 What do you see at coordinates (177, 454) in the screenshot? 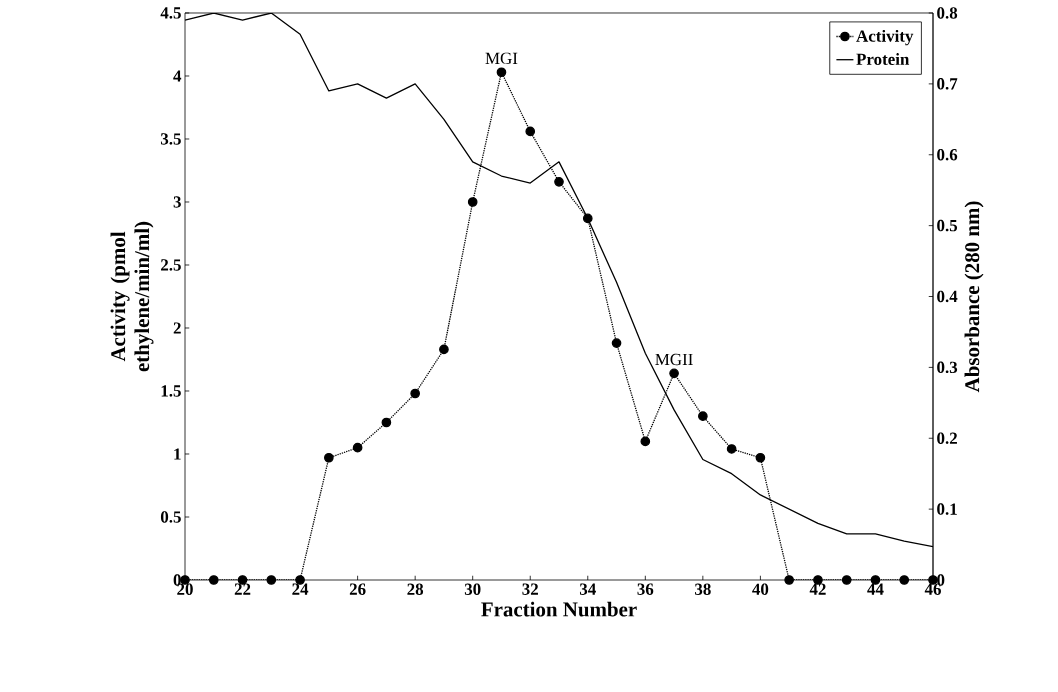
I see `y-tick-label: 1` at bounding box center [177, 454].